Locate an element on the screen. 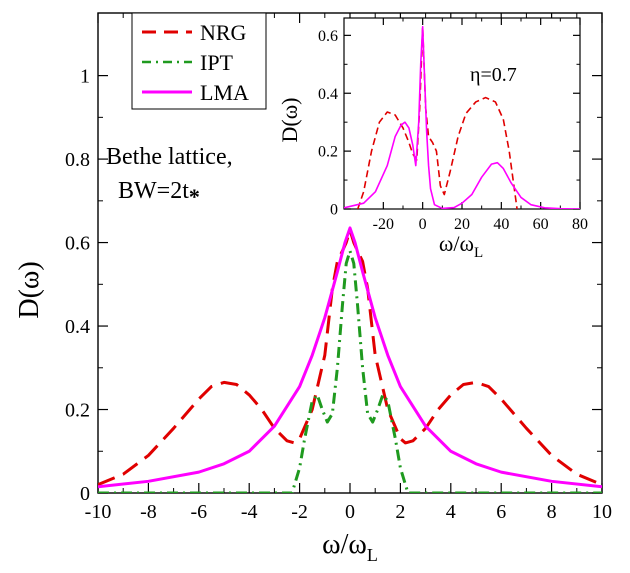 The image size is (630, 573). main-xtick-label: 4 is located at coordinates (451, 512).